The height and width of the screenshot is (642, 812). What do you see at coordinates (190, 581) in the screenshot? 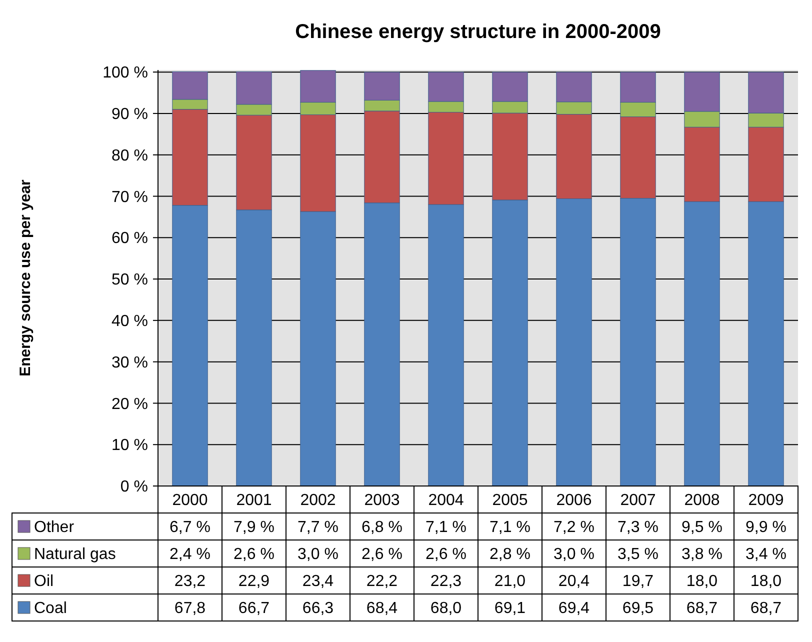
I see `data-label: 23,2` at bounding box center [190, 581].